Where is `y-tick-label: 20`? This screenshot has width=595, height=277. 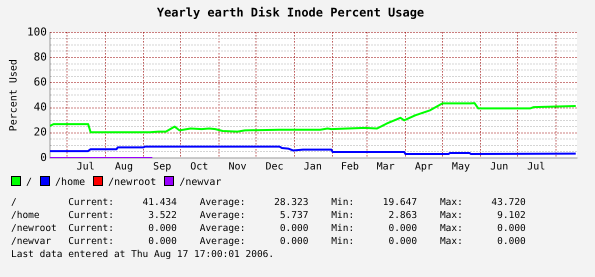
y-tick-label: 20 is located at coordinates (40, 132).